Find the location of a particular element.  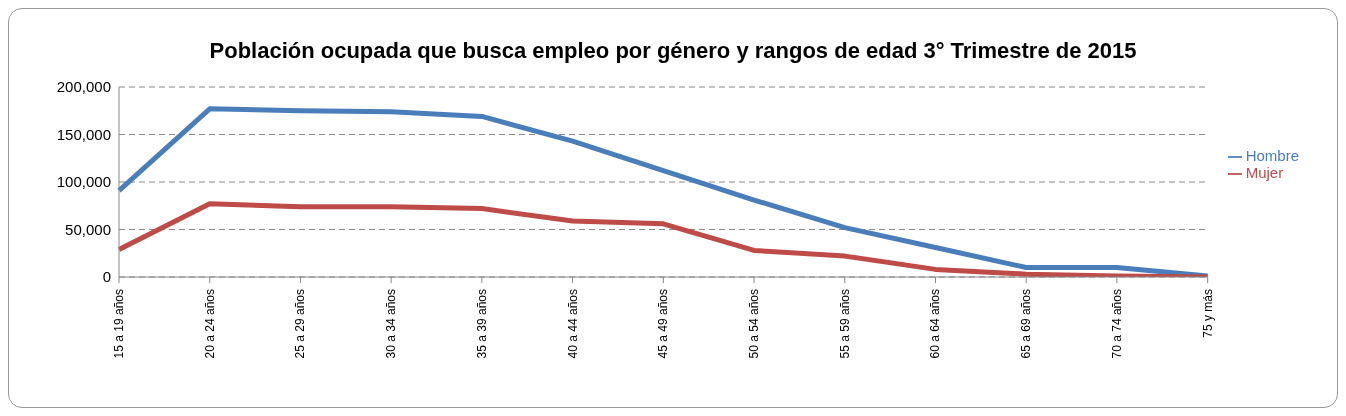

legend-label: Mujer is located at coordinates (1264, 173).